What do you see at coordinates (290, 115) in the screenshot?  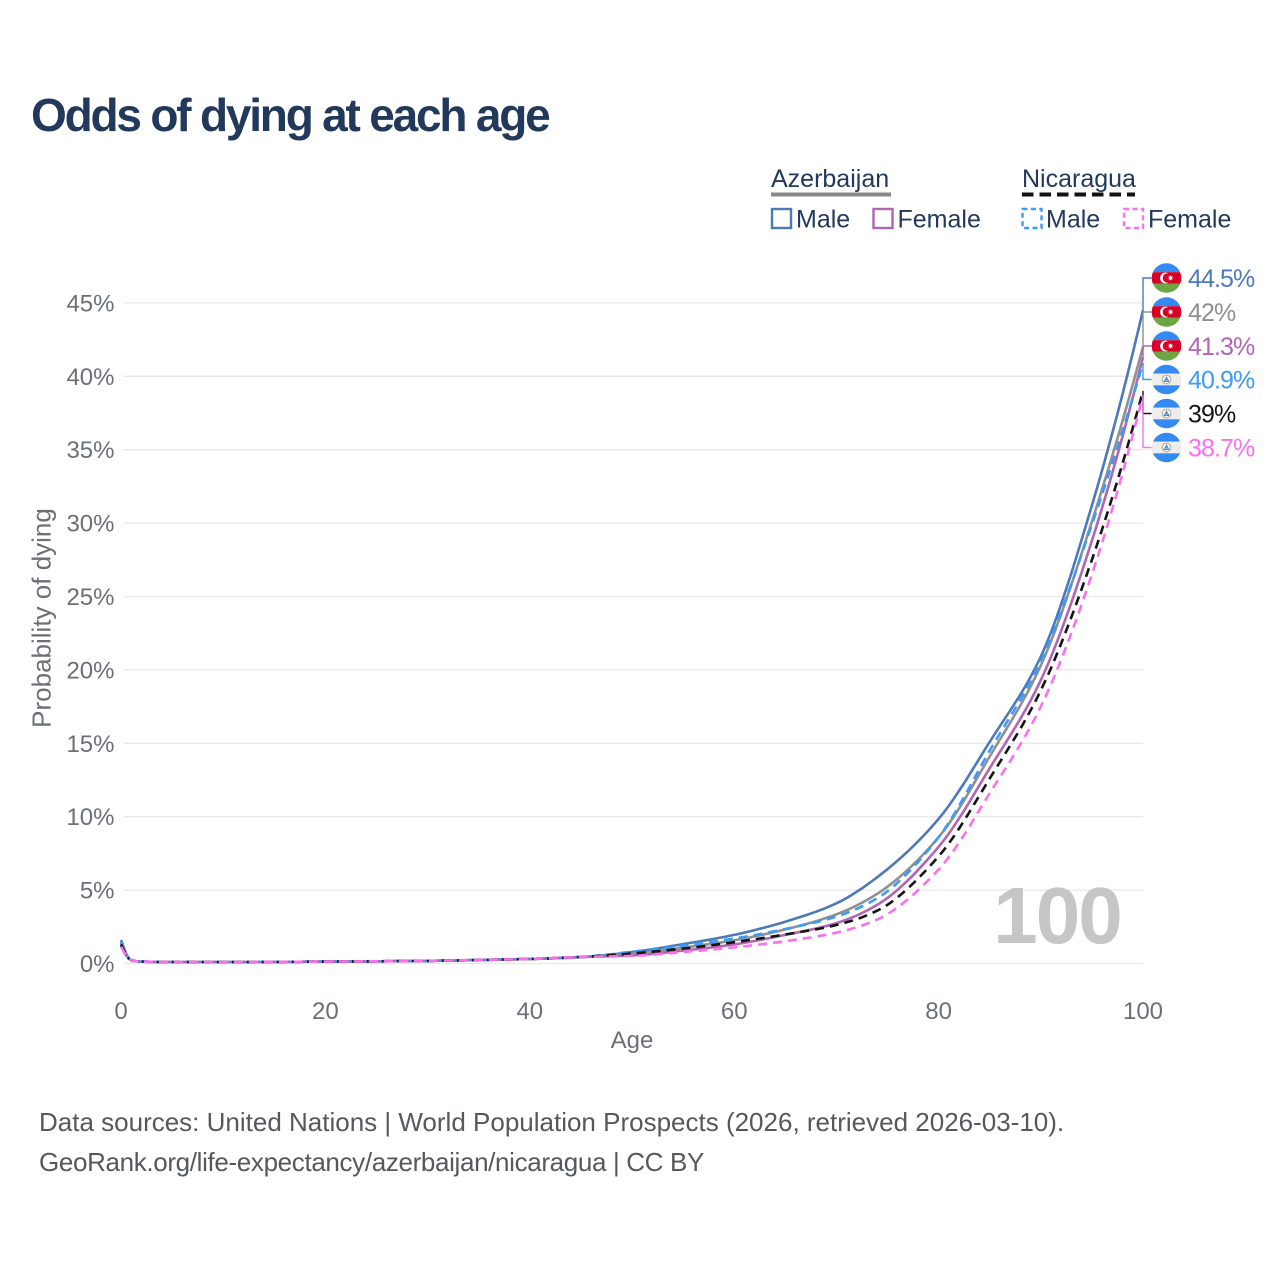 I see `svg-text: Odds of dying at each age` at bounding box center [290, 115].